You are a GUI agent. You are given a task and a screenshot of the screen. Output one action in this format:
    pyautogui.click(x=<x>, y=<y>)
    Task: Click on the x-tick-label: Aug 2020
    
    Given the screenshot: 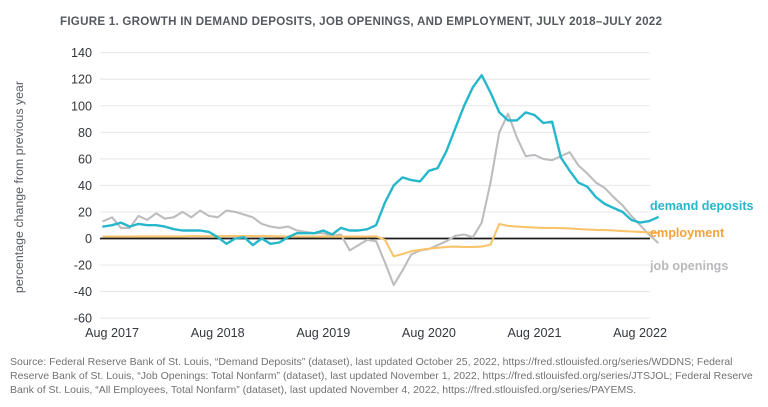 What is the action you would take?
    pyautogui.click(x=429, y=333)
    